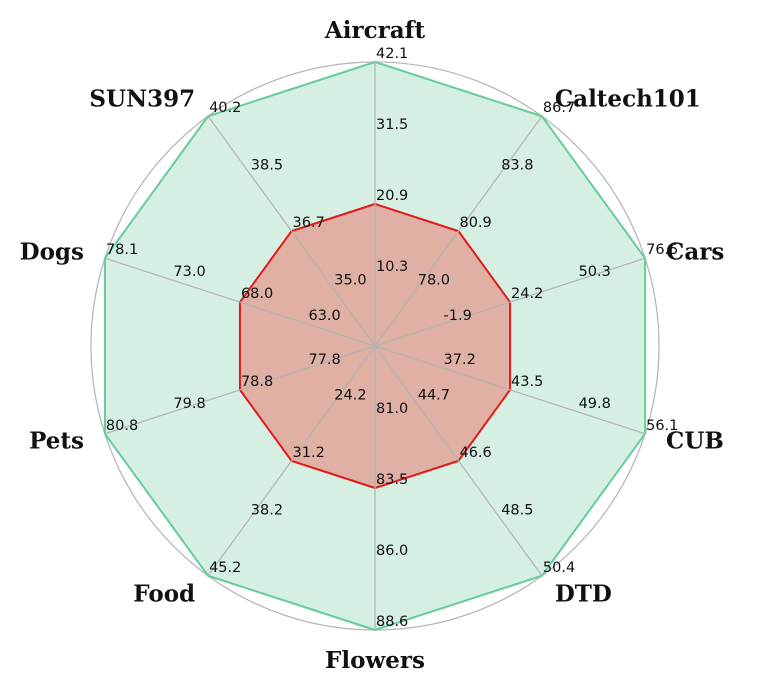 This screenshot has width=761, height=679. I want to click on tick-label-aircraft-3: 31.5, so click(392, 125).